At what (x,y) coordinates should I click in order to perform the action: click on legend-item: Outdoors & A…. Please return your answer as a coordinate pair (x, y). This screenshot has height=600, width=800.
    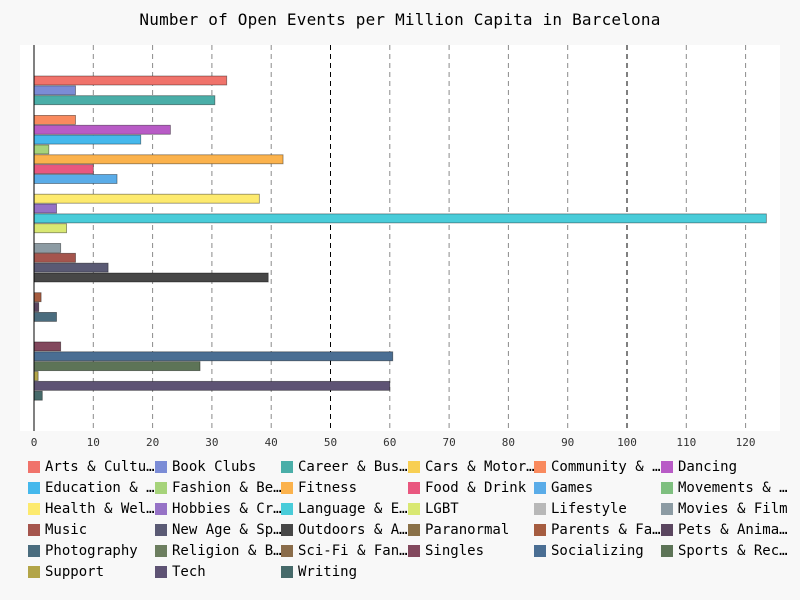
    Looking at the image, I should click on (344, 530).